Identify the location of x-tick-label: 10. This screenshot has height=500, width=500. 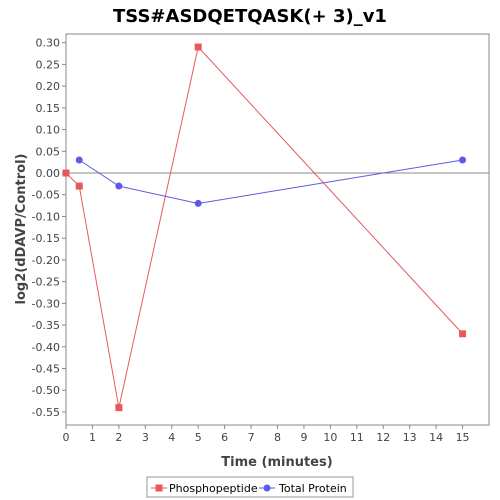
(330, 437).